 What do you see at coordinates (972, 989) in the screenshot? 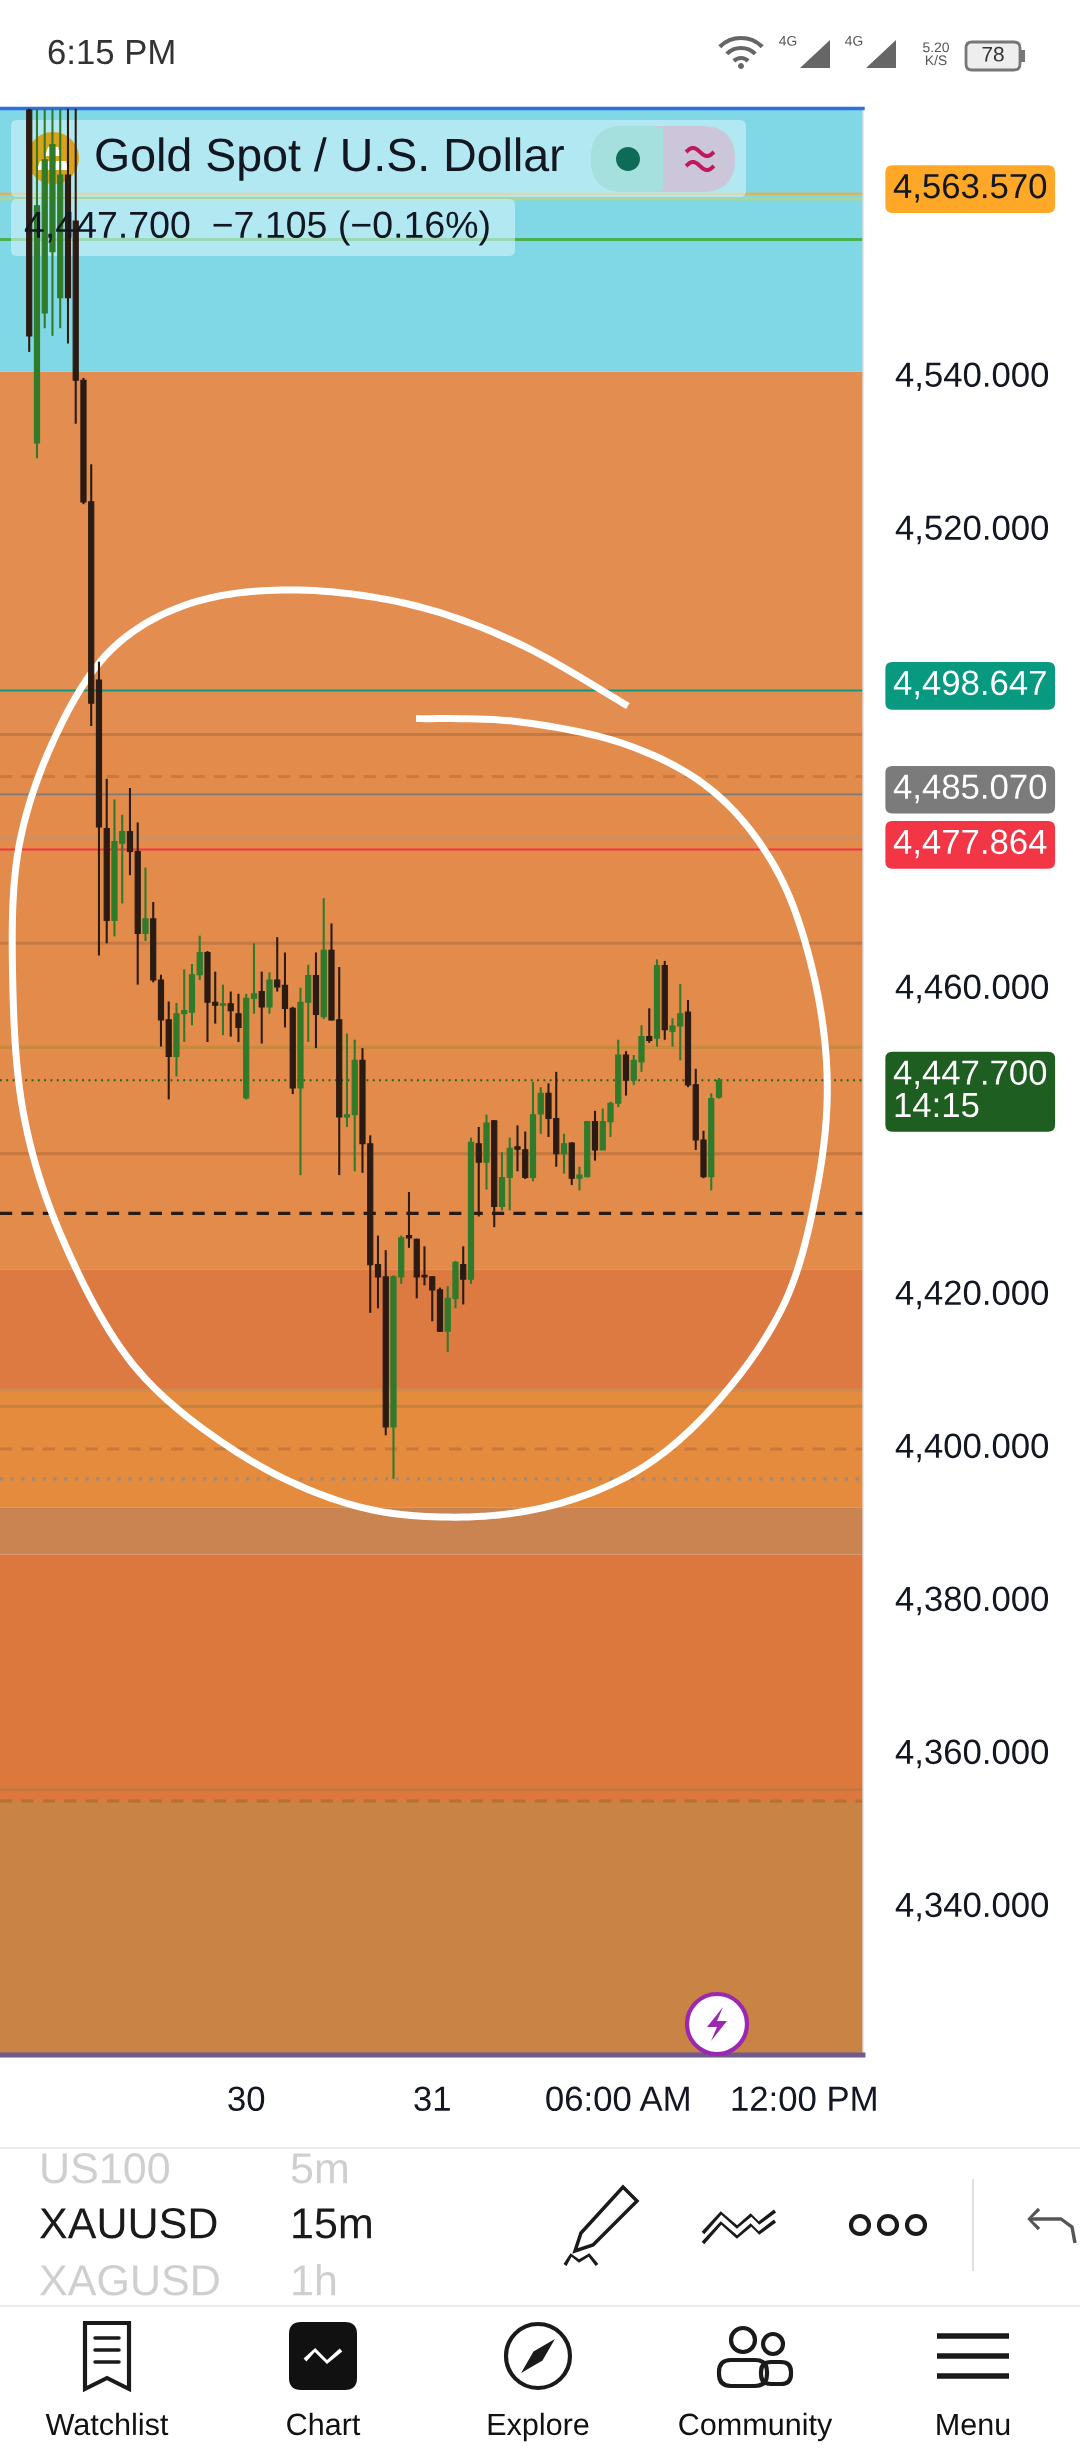
I see `y-tick-label: 4,460.000` at bounding box center [972, 989].